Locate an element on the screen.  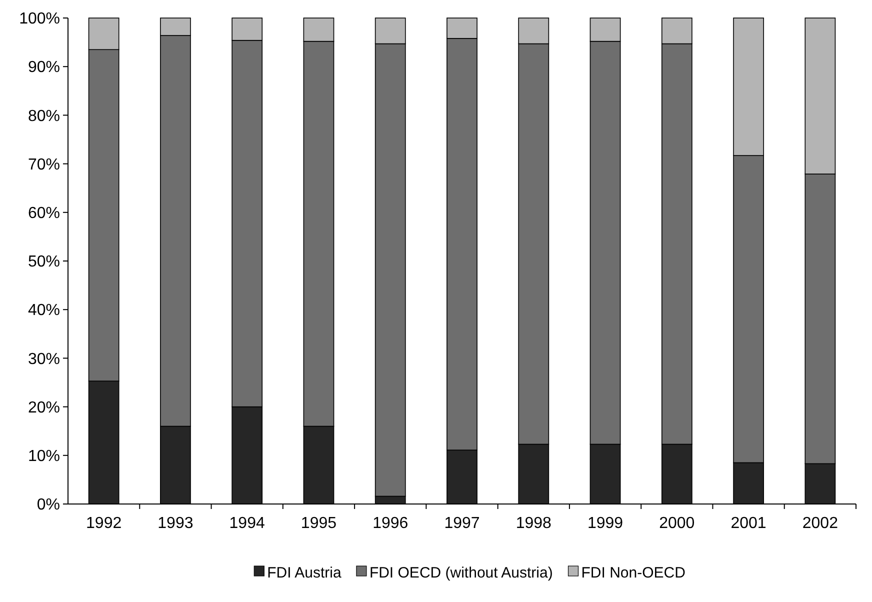
y-tick-label: 100% is located at coordinates (39, 19).